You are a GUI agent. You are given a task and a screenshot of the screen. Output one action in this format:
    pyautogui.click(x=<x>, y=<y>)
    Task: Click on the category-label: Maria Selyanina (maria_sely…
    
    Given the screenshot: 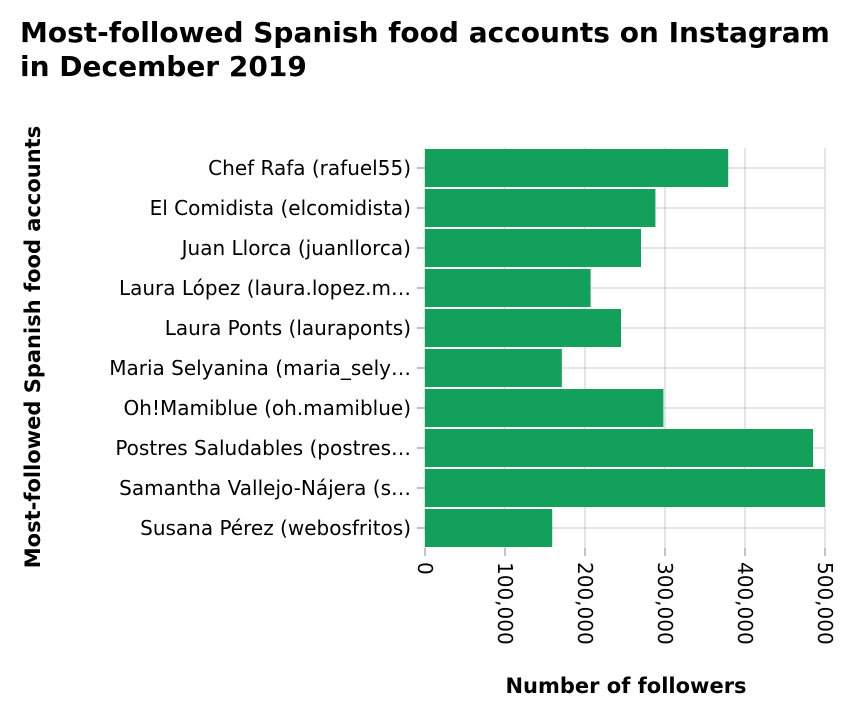 What is the action you would take?
    pyautogui.click(x=260, y=368)
    